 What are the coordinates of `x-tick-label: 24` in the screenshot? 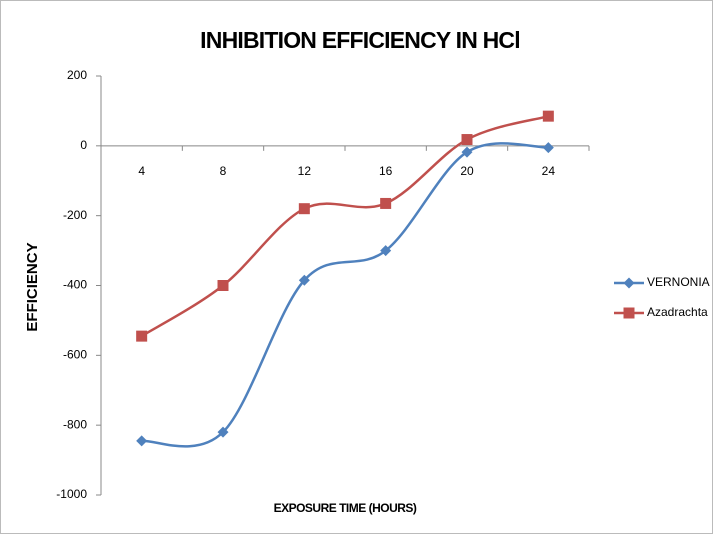 It's located at (549, 171).